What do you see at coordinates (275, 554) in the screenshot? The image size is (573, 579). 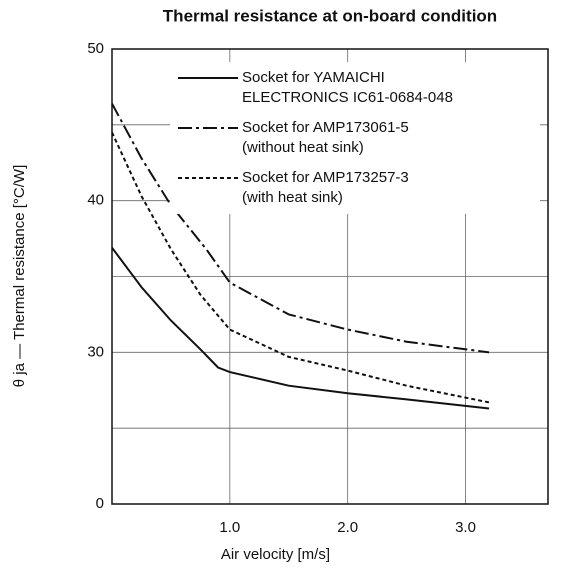 I see `x-axis-label: Air velocity [m/s]` at bounding box center [275, 554].